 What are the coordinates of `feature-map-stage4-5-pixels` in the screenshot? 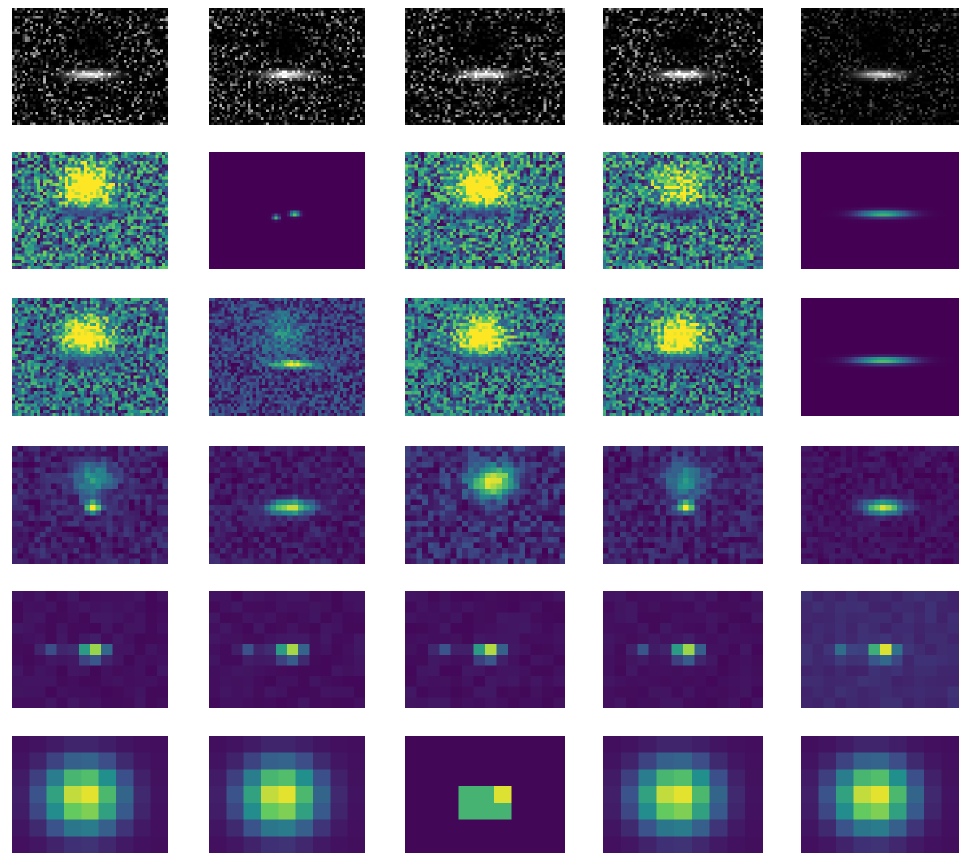 It's located at (880, 649).